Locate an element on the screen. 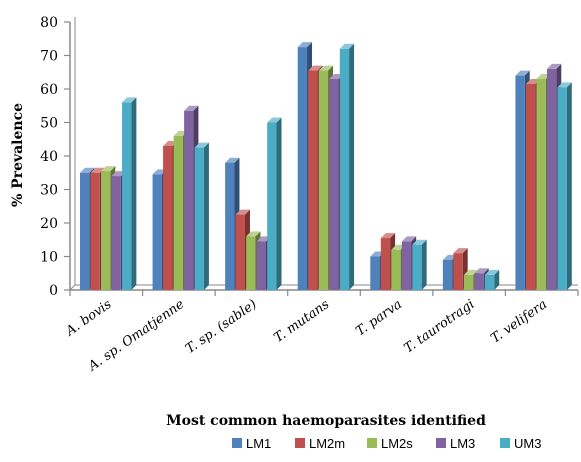  y-tick-label: 40 is located at coordinates (49, 157).